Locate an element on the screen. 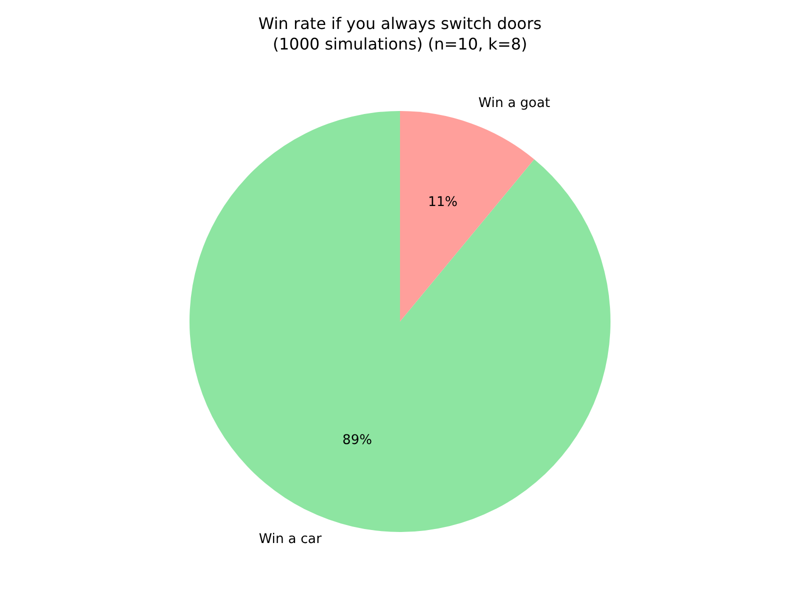 The width and height of the screenshot is (800, 600). pie-slice is located at coordinates (467, 216).